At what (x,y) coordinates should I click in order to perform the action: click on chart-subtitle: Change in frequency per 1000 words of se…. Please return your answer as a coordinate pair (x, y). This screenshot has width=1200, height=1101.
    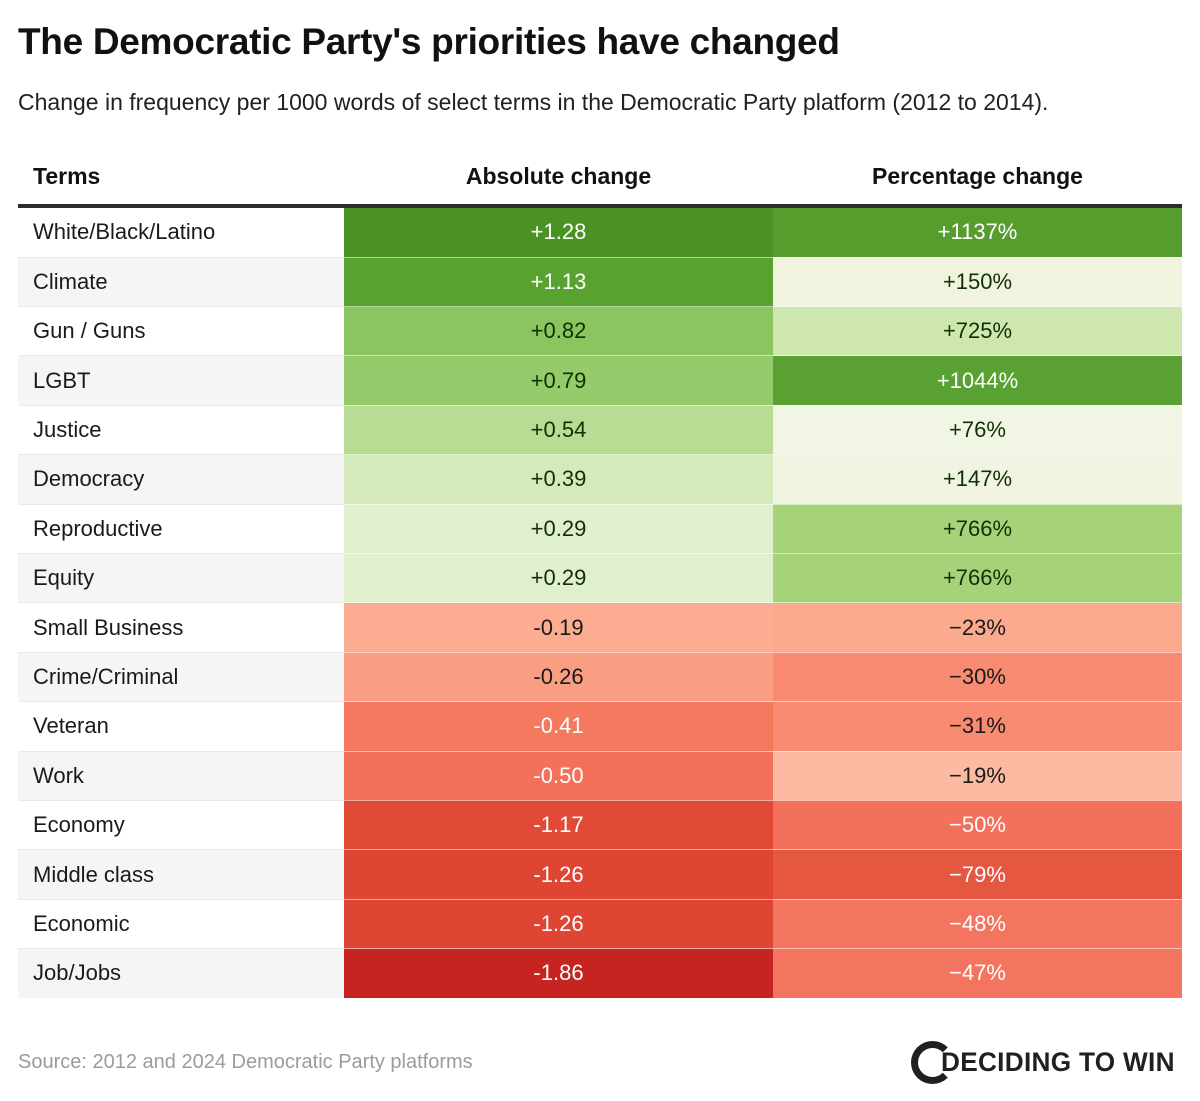
    Looking at the image, I should click on (533, 101).